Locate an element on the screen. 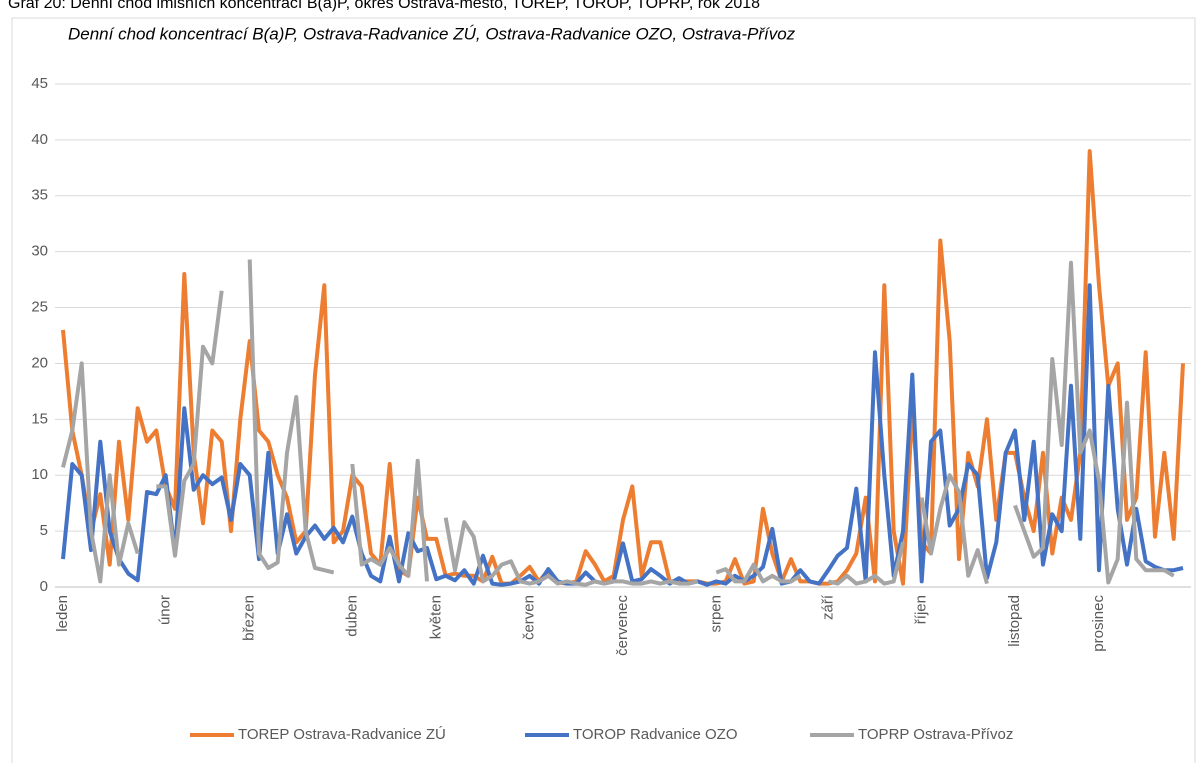  x-tick-label: srpen is located at coordinates (715, 614).